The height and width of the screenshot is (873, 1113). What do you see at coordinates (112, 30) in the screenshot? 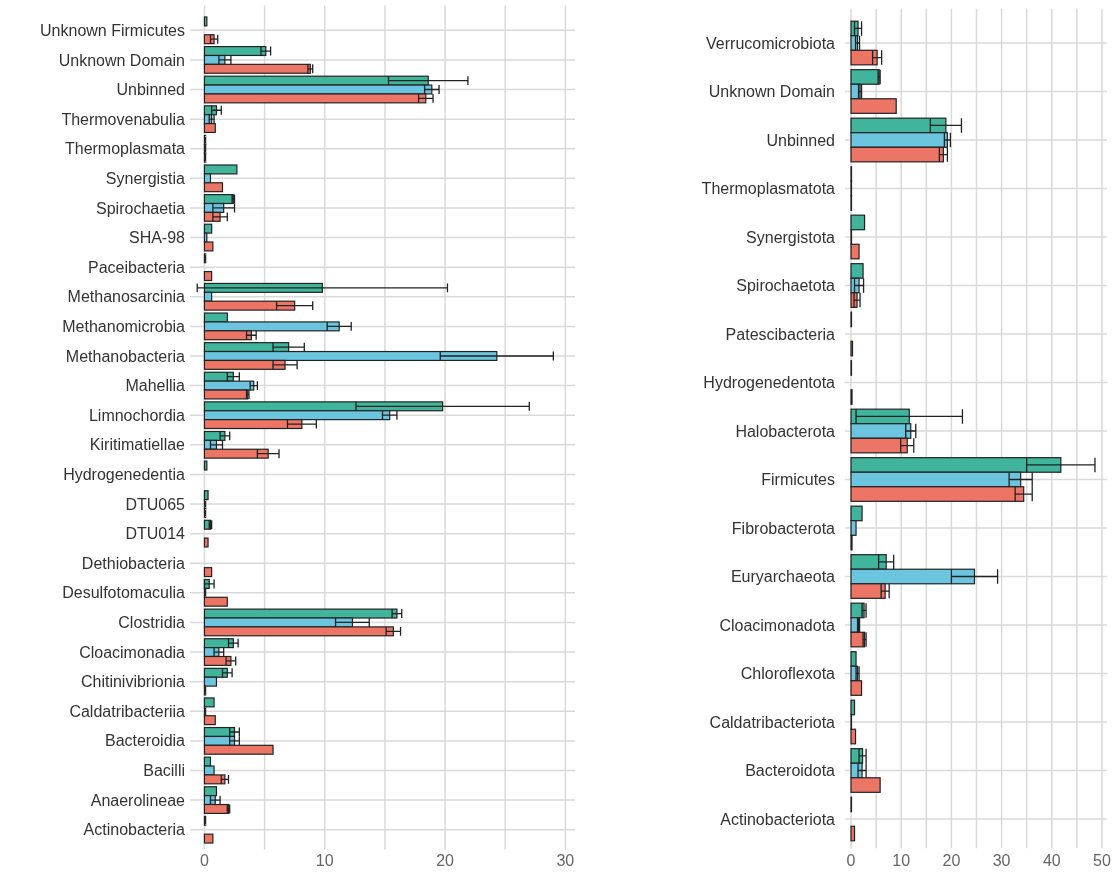
I see `y-tick-label: Unknown Firmicutes` at bounding box center [112, 30].